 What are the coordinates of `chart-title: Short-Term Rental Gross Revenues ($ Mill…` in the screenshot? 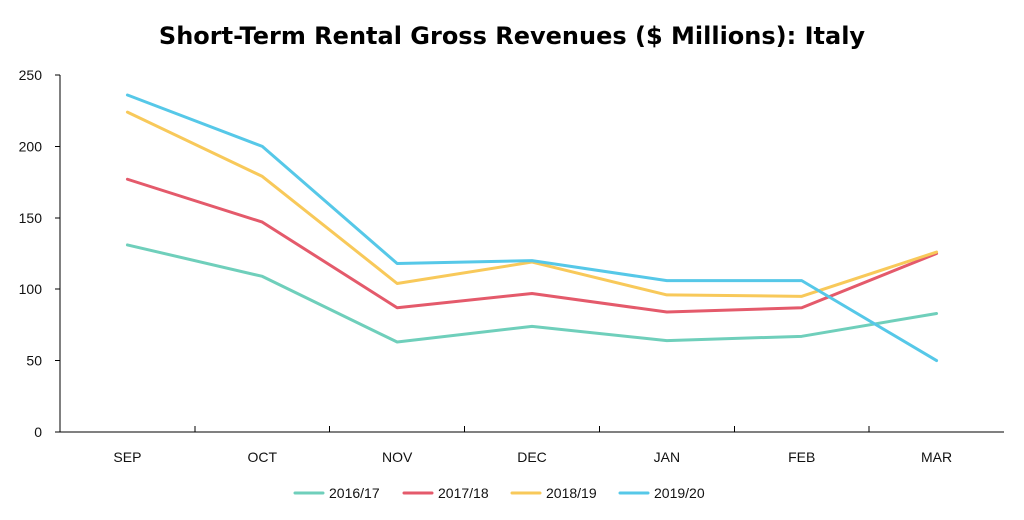 It's located at (512, 36).